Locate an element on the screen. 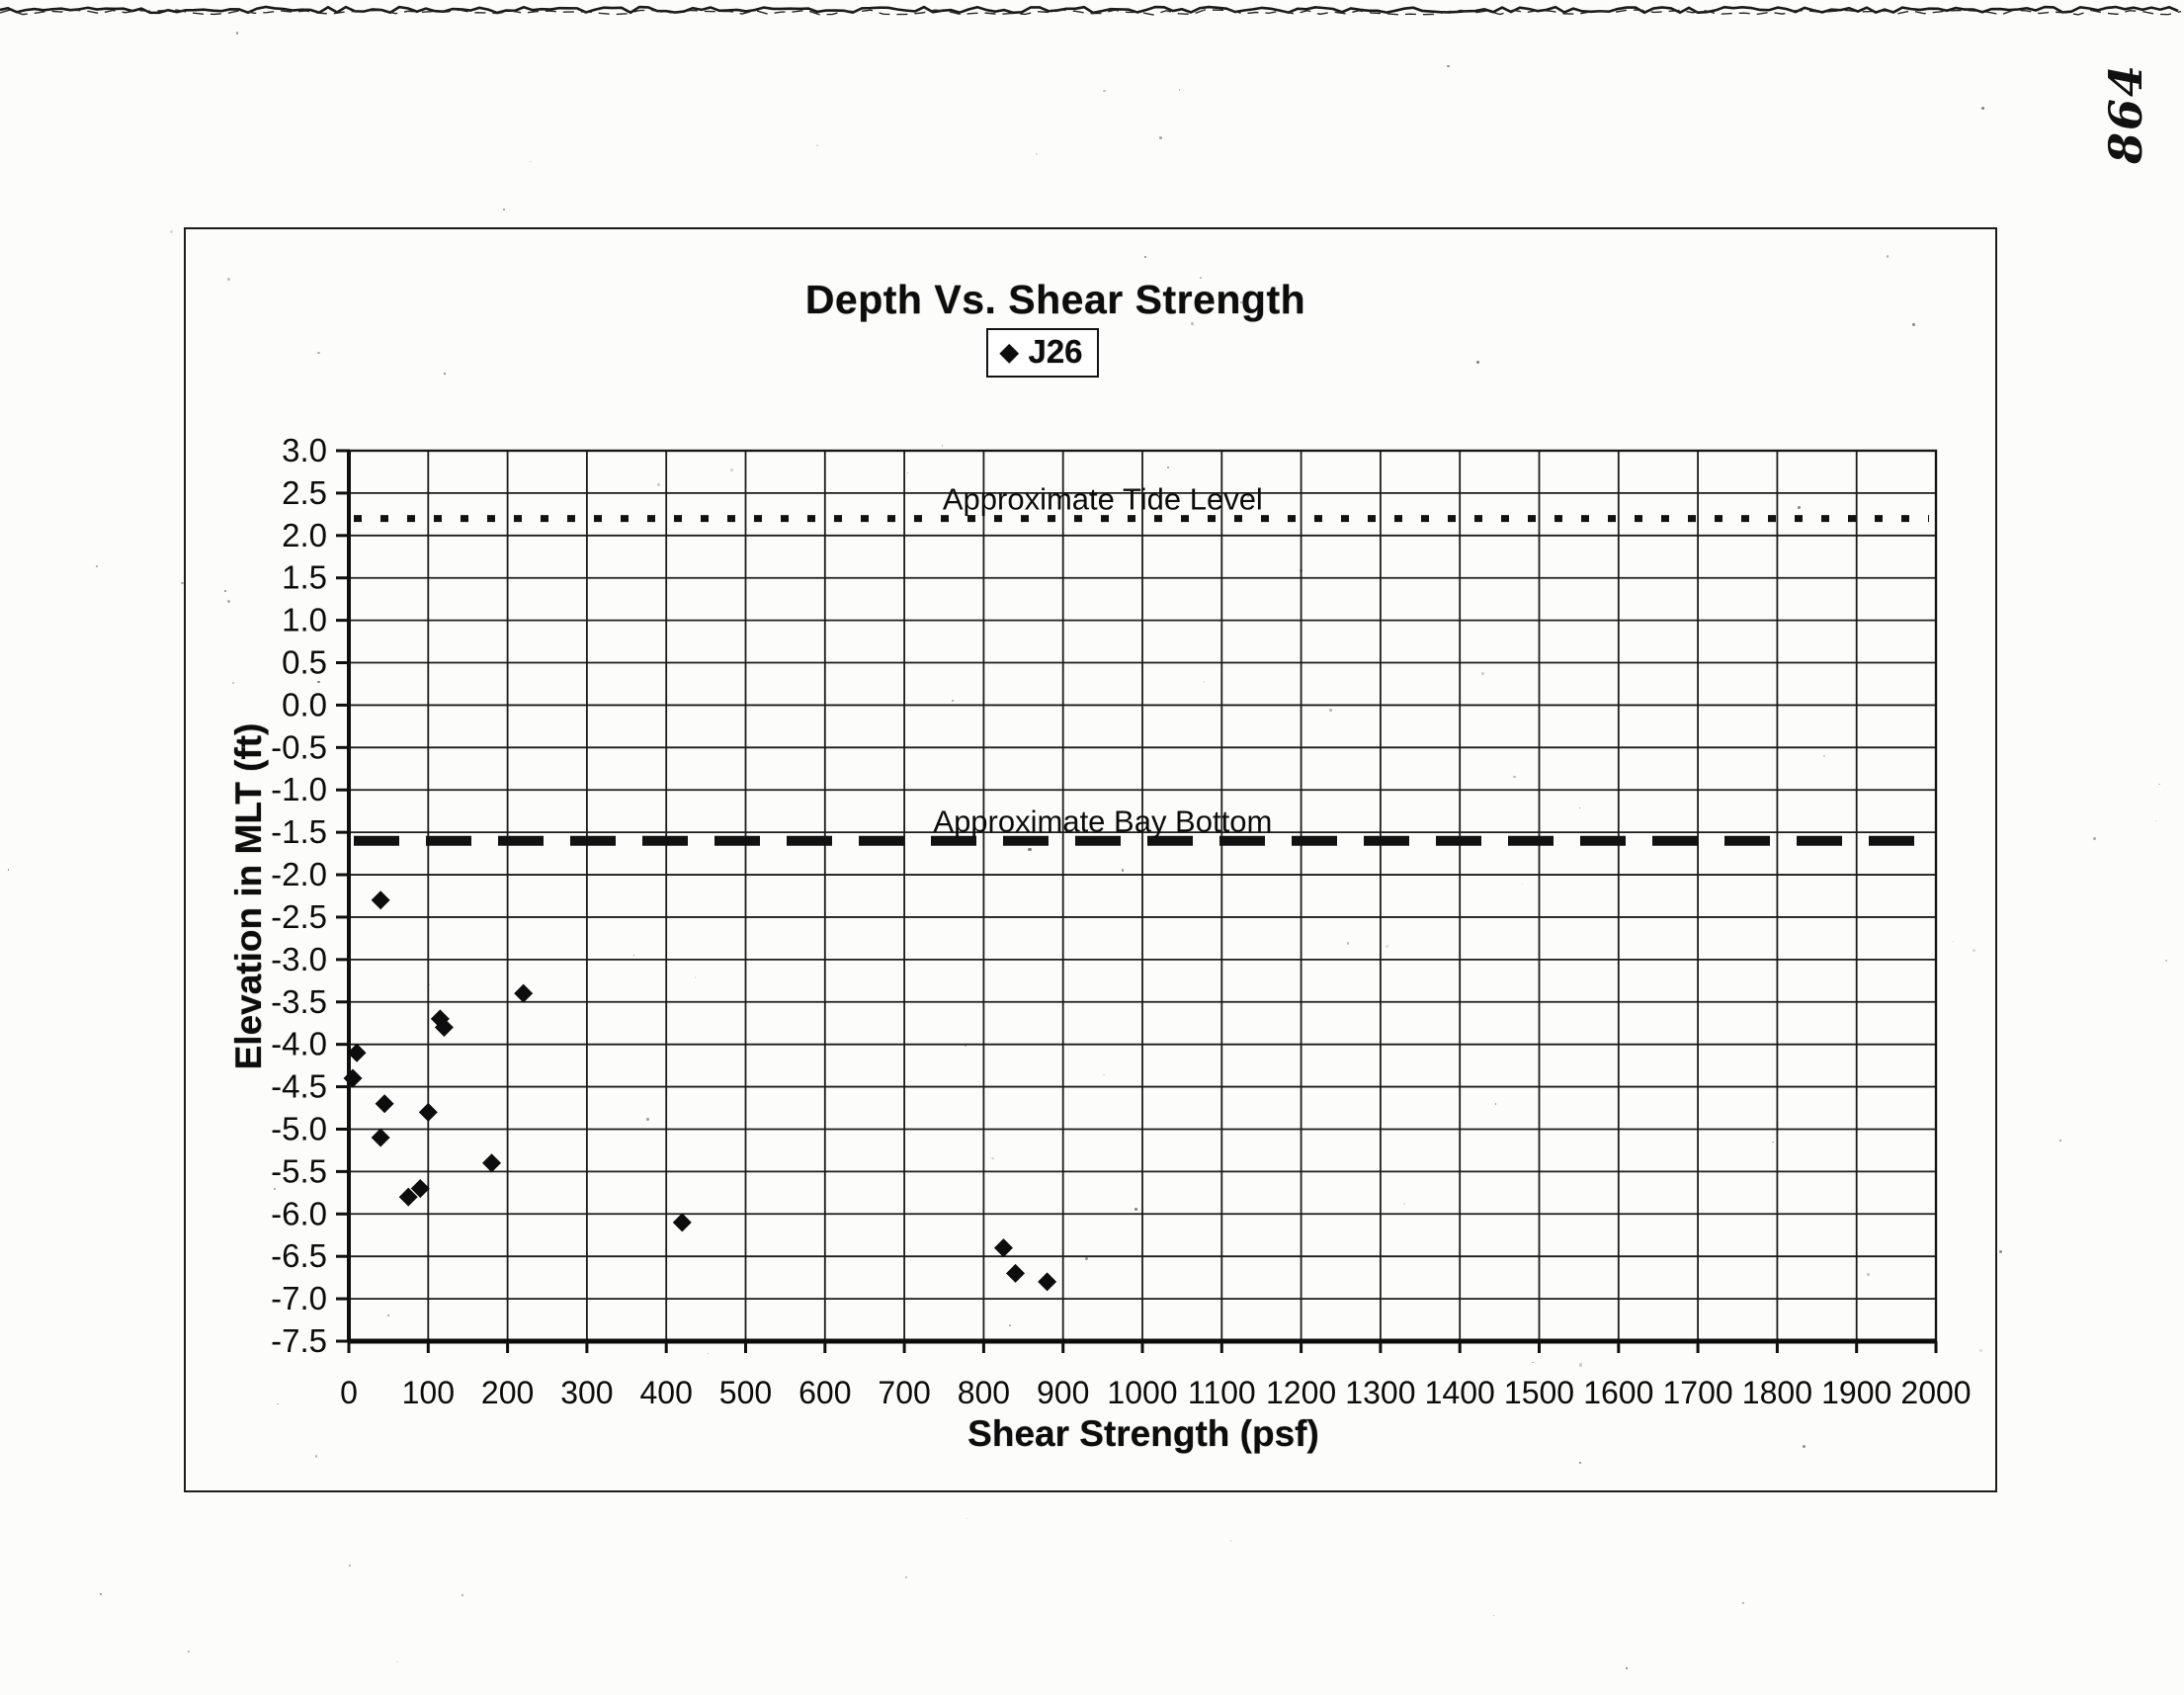 The image size is (2184, 1695). y-tick-label: -6.5 is located at coordinates (299, 1255).